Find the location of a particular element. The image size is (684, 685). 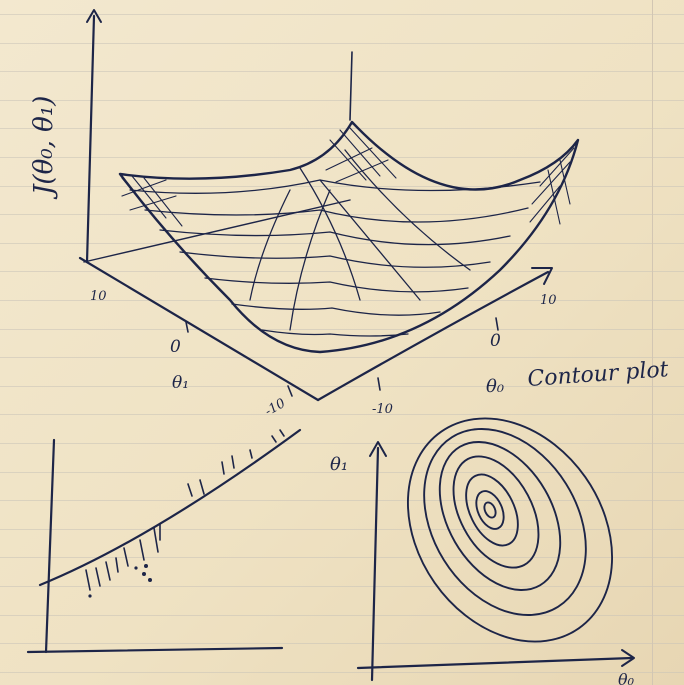

theta1-axis is located at coordinates (199, 329).